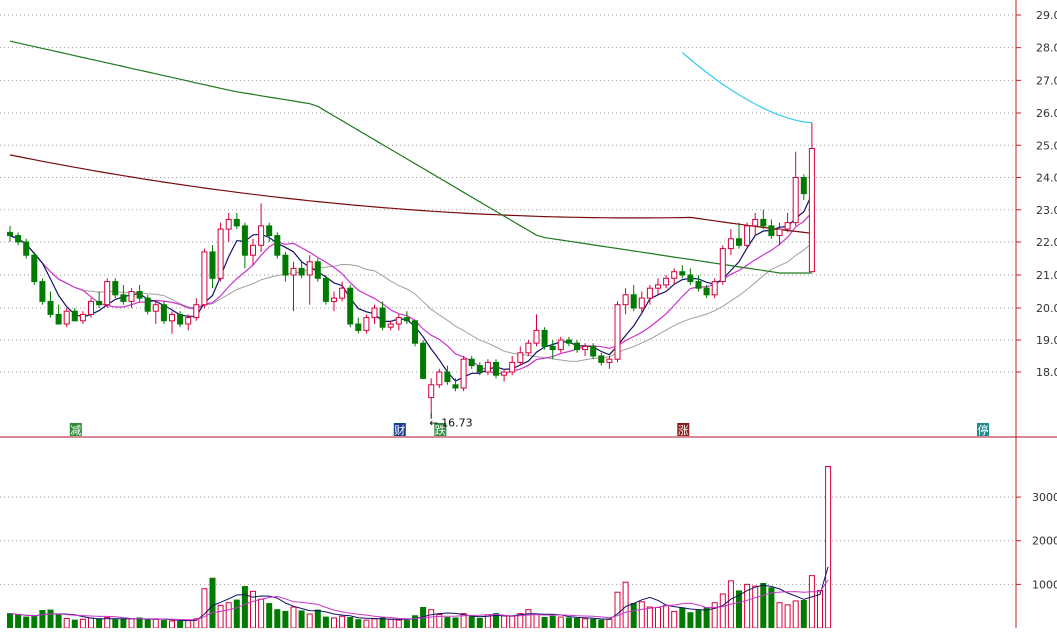 The image size is (1057, 632). What do you see at coordinates (1046, 275) in the screenshot?
I see `price-tick-label: 21.0` at bounding box center [1046, 275].